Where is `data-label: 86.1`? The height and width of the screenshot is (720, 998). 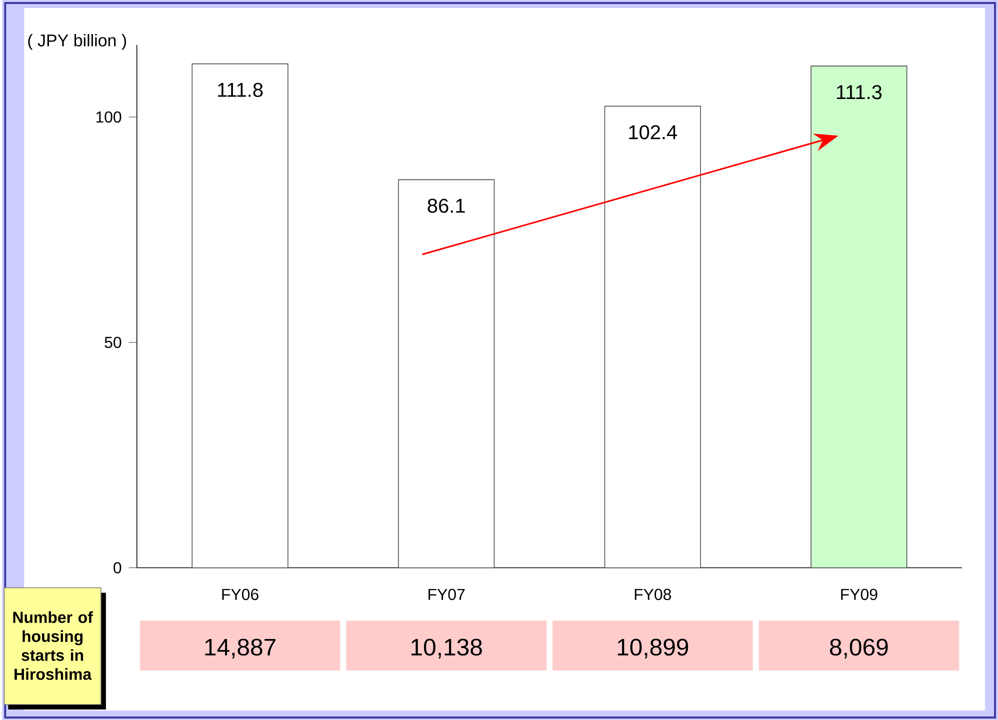 data-label: 86.1 is located at coordinates (446, 205).